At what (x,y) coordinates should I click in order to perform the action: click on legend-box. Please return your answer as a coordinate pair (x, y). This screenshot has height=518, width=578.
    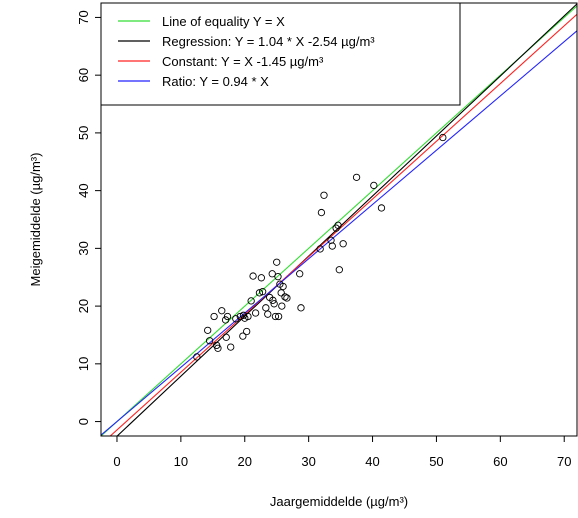
    Looking at the image, I should click on (280, 54).